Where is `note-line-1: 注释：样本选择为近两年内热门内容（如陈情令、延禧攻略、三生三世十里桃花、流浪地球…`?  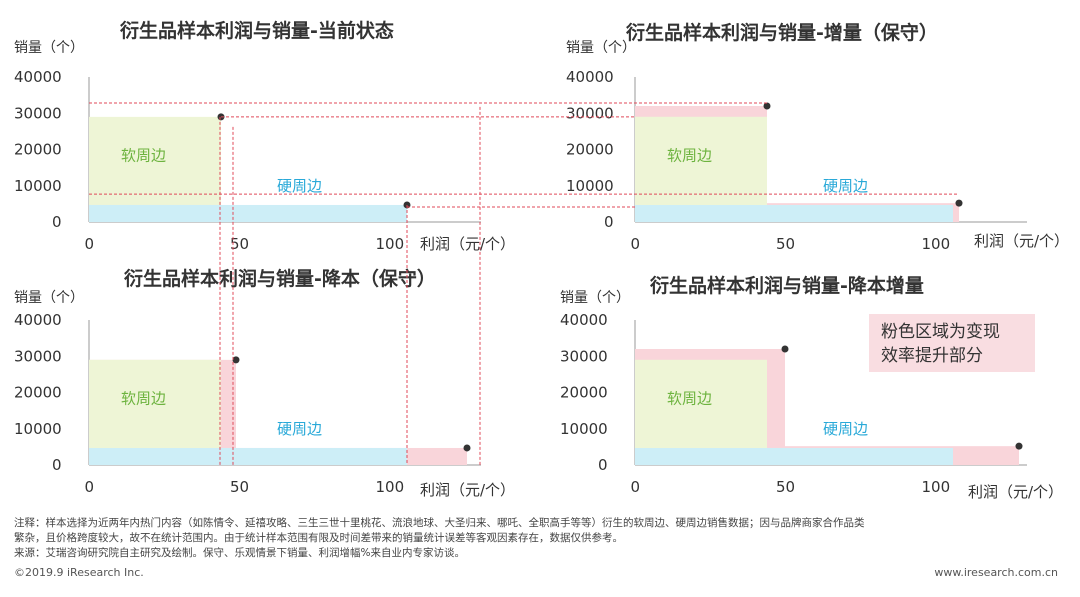 note-line-1: 注释：样本选择为近两年内热门内容（如陈情令、延禧攻略、三生三世十里桃花、流浪地球… is located at coordinates (439, 523).